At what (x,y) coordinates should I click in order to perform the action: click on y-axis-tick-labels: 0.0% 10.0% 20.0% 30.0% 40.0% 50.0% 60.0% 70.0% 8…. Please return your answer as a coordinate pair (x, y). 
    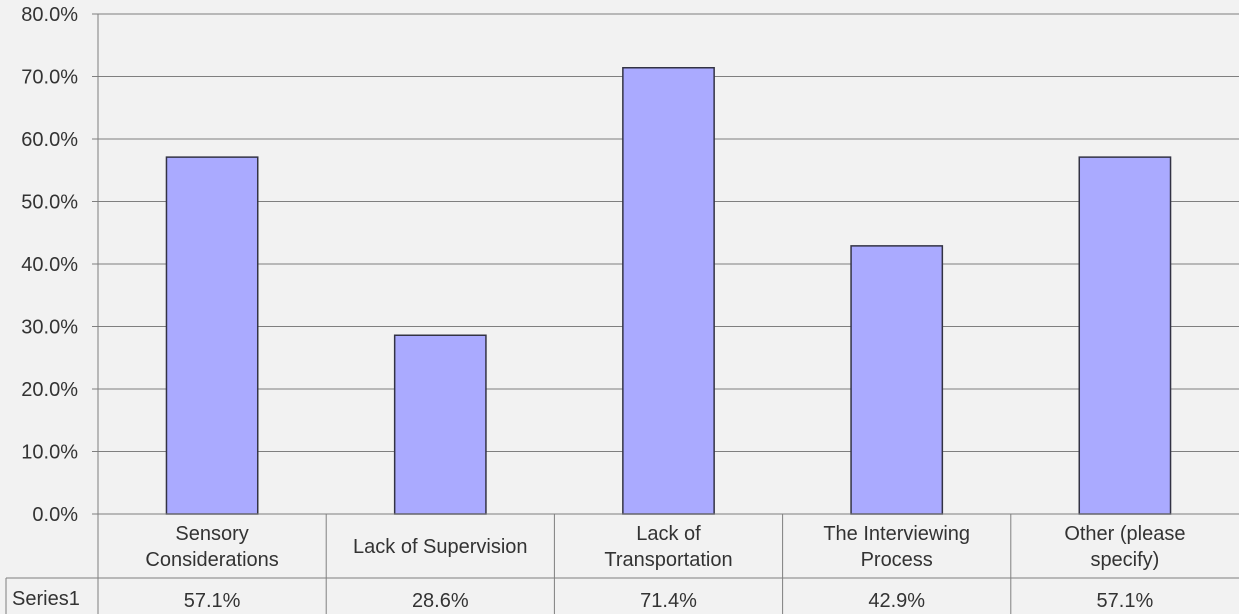
    Looking at the image, I should click on (49, 265).